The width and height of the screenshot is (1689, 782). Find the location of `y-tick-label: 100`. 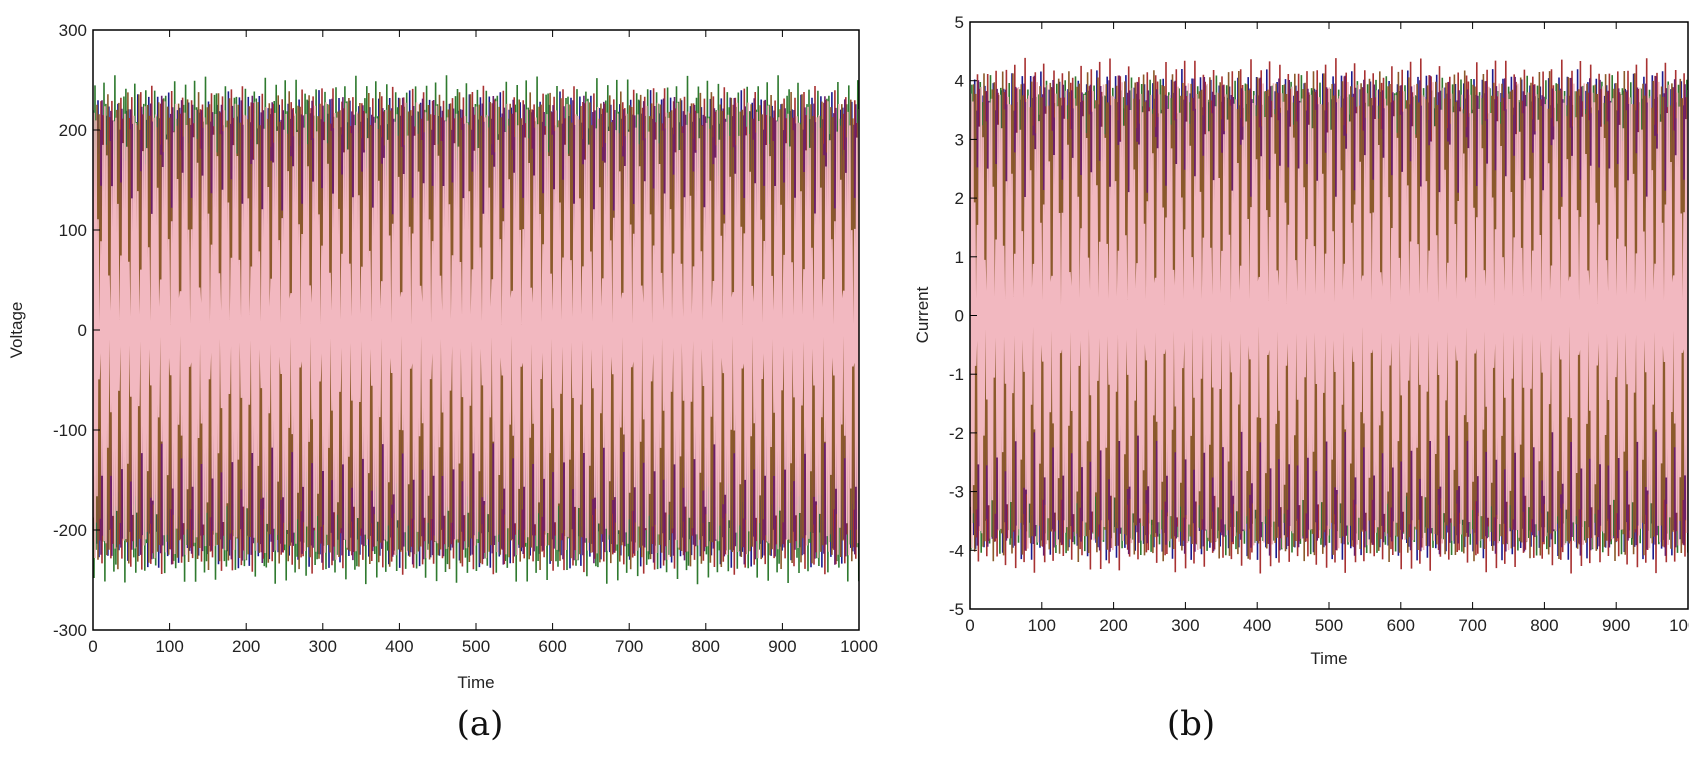

y-tick-label: 100 is located at coordinates (73, 230).